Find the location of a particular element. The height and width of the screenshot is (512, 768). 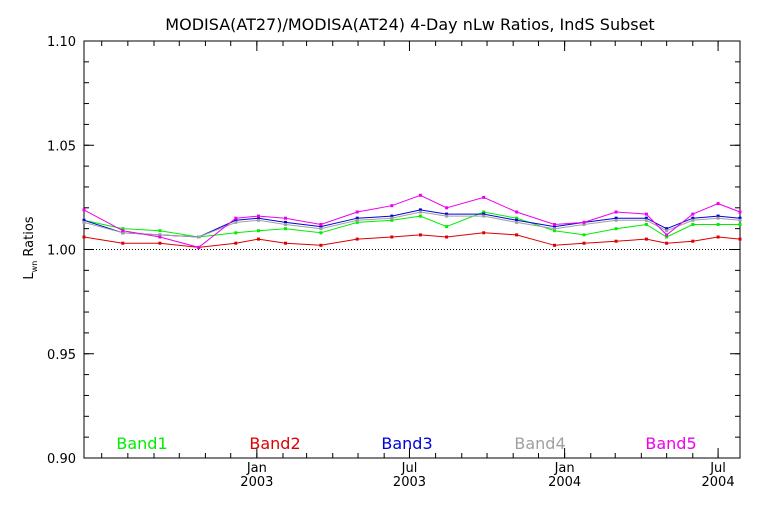

series-band4 is located at coordinates (412, 224).